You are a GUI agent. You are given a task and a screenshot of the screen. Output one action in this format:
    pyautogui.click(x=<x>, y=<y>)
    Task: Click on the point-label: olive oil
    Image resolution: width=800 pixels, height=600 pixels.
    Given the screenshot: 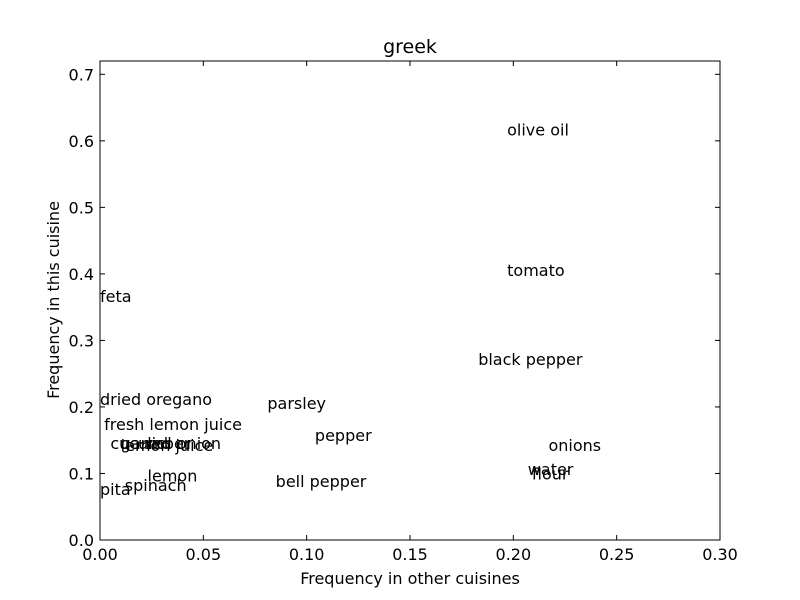 What is the action you would take?
    pyautogui.click(x=538, y=130)
    